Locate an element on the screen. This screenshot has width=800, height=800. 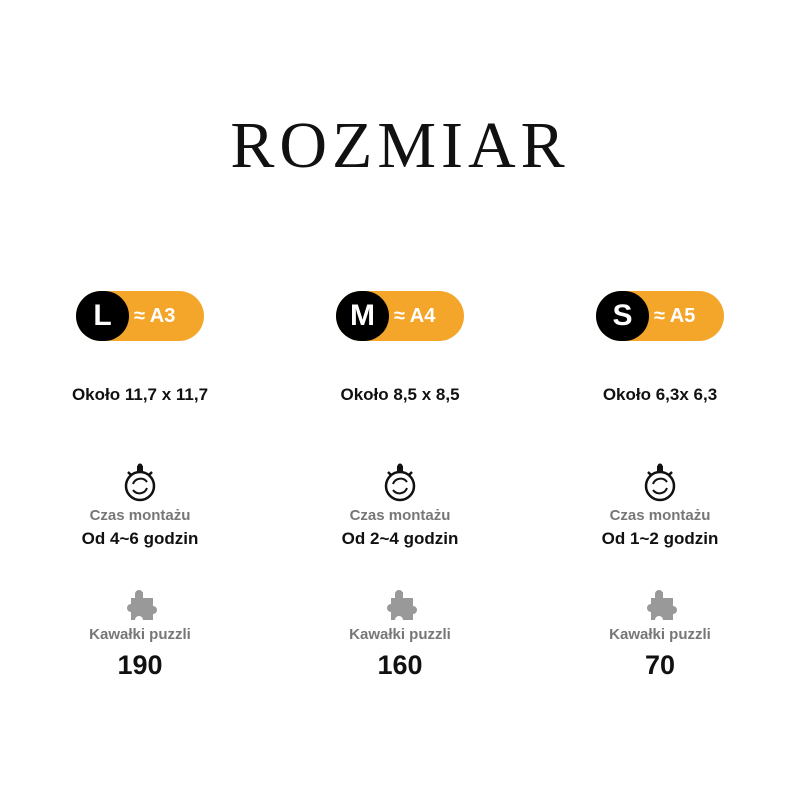
paper-size: ≈ A3 is located at coordinates (155, 316).